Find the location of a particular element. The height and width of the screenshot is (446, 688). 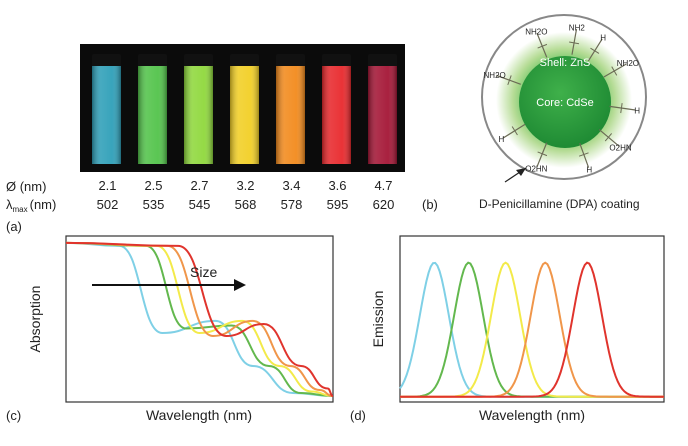

vial-lambda-value: 620 is located at coordinates (384, 204).